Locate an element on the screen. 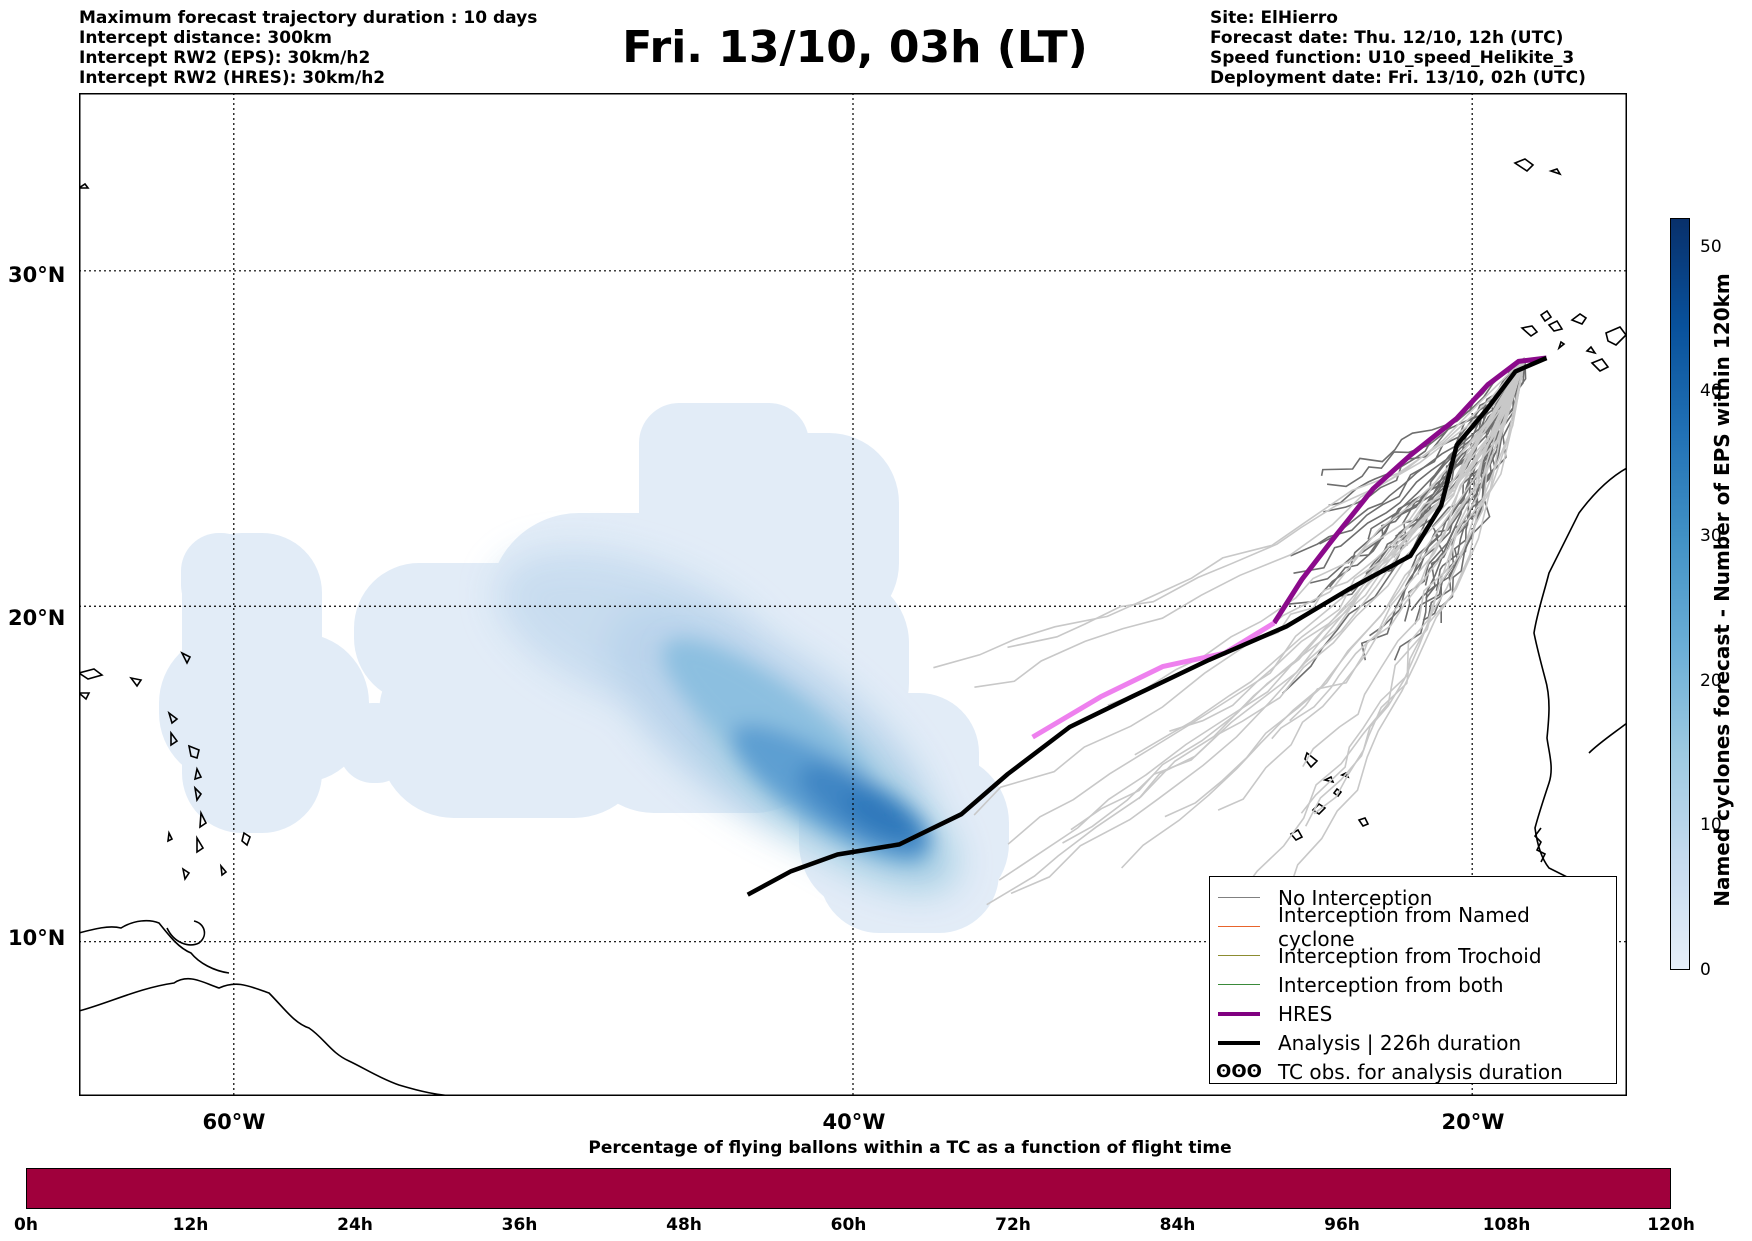  legend-item-trochoid: Interception from Trochoid is located at coordinates (1413, 955).